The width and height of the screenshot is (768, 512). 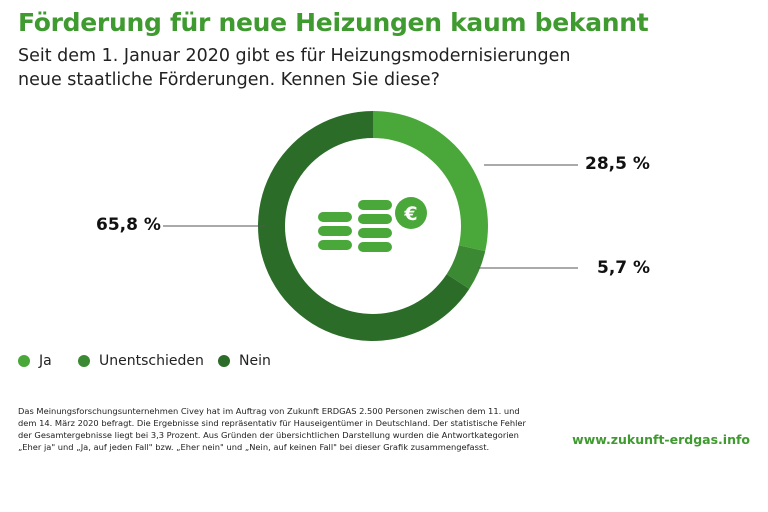 What do you see at coordinates (661, 439) in the screenshot?
I see `website-link: www.zukunft-erdgas.info` at bounding box center [661, 439].